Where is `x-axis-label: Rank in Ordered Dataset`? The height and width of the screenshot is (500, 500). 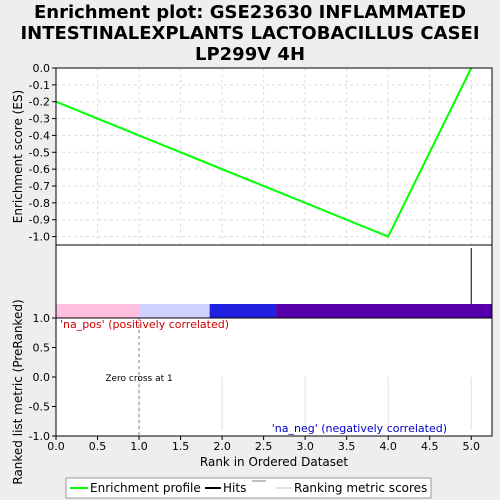
x-axis-label: Rank in Ordered Dataset is located at coordinates (274, 462).